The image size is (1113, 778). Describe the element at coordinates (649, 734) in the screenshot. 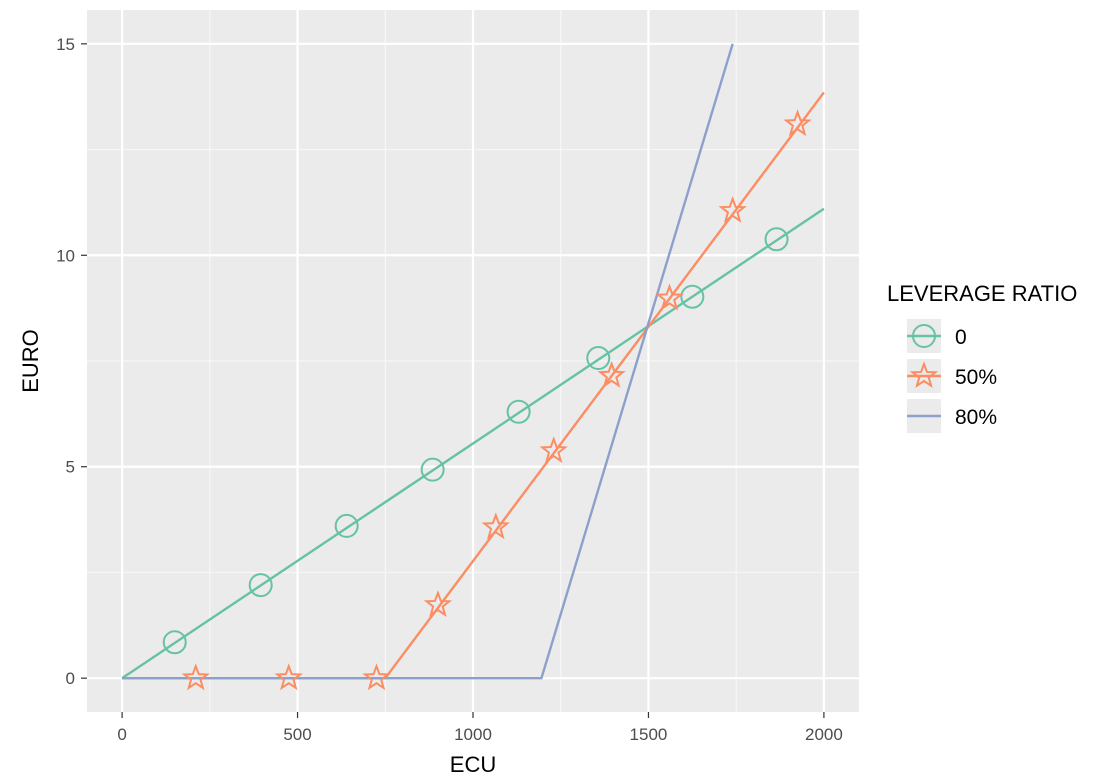

I see `x-tick-label: 1500` at that location.